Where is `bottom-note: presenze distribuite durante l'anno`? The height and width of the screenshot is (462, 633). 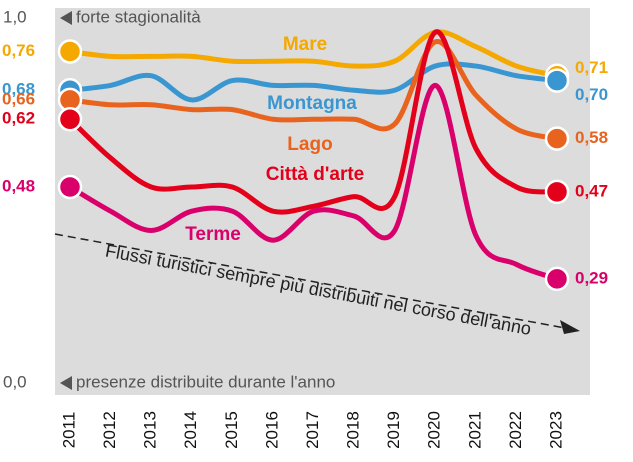 bottom-note: presenze distribuite durante l'anno is located at coordinates (205, 381).